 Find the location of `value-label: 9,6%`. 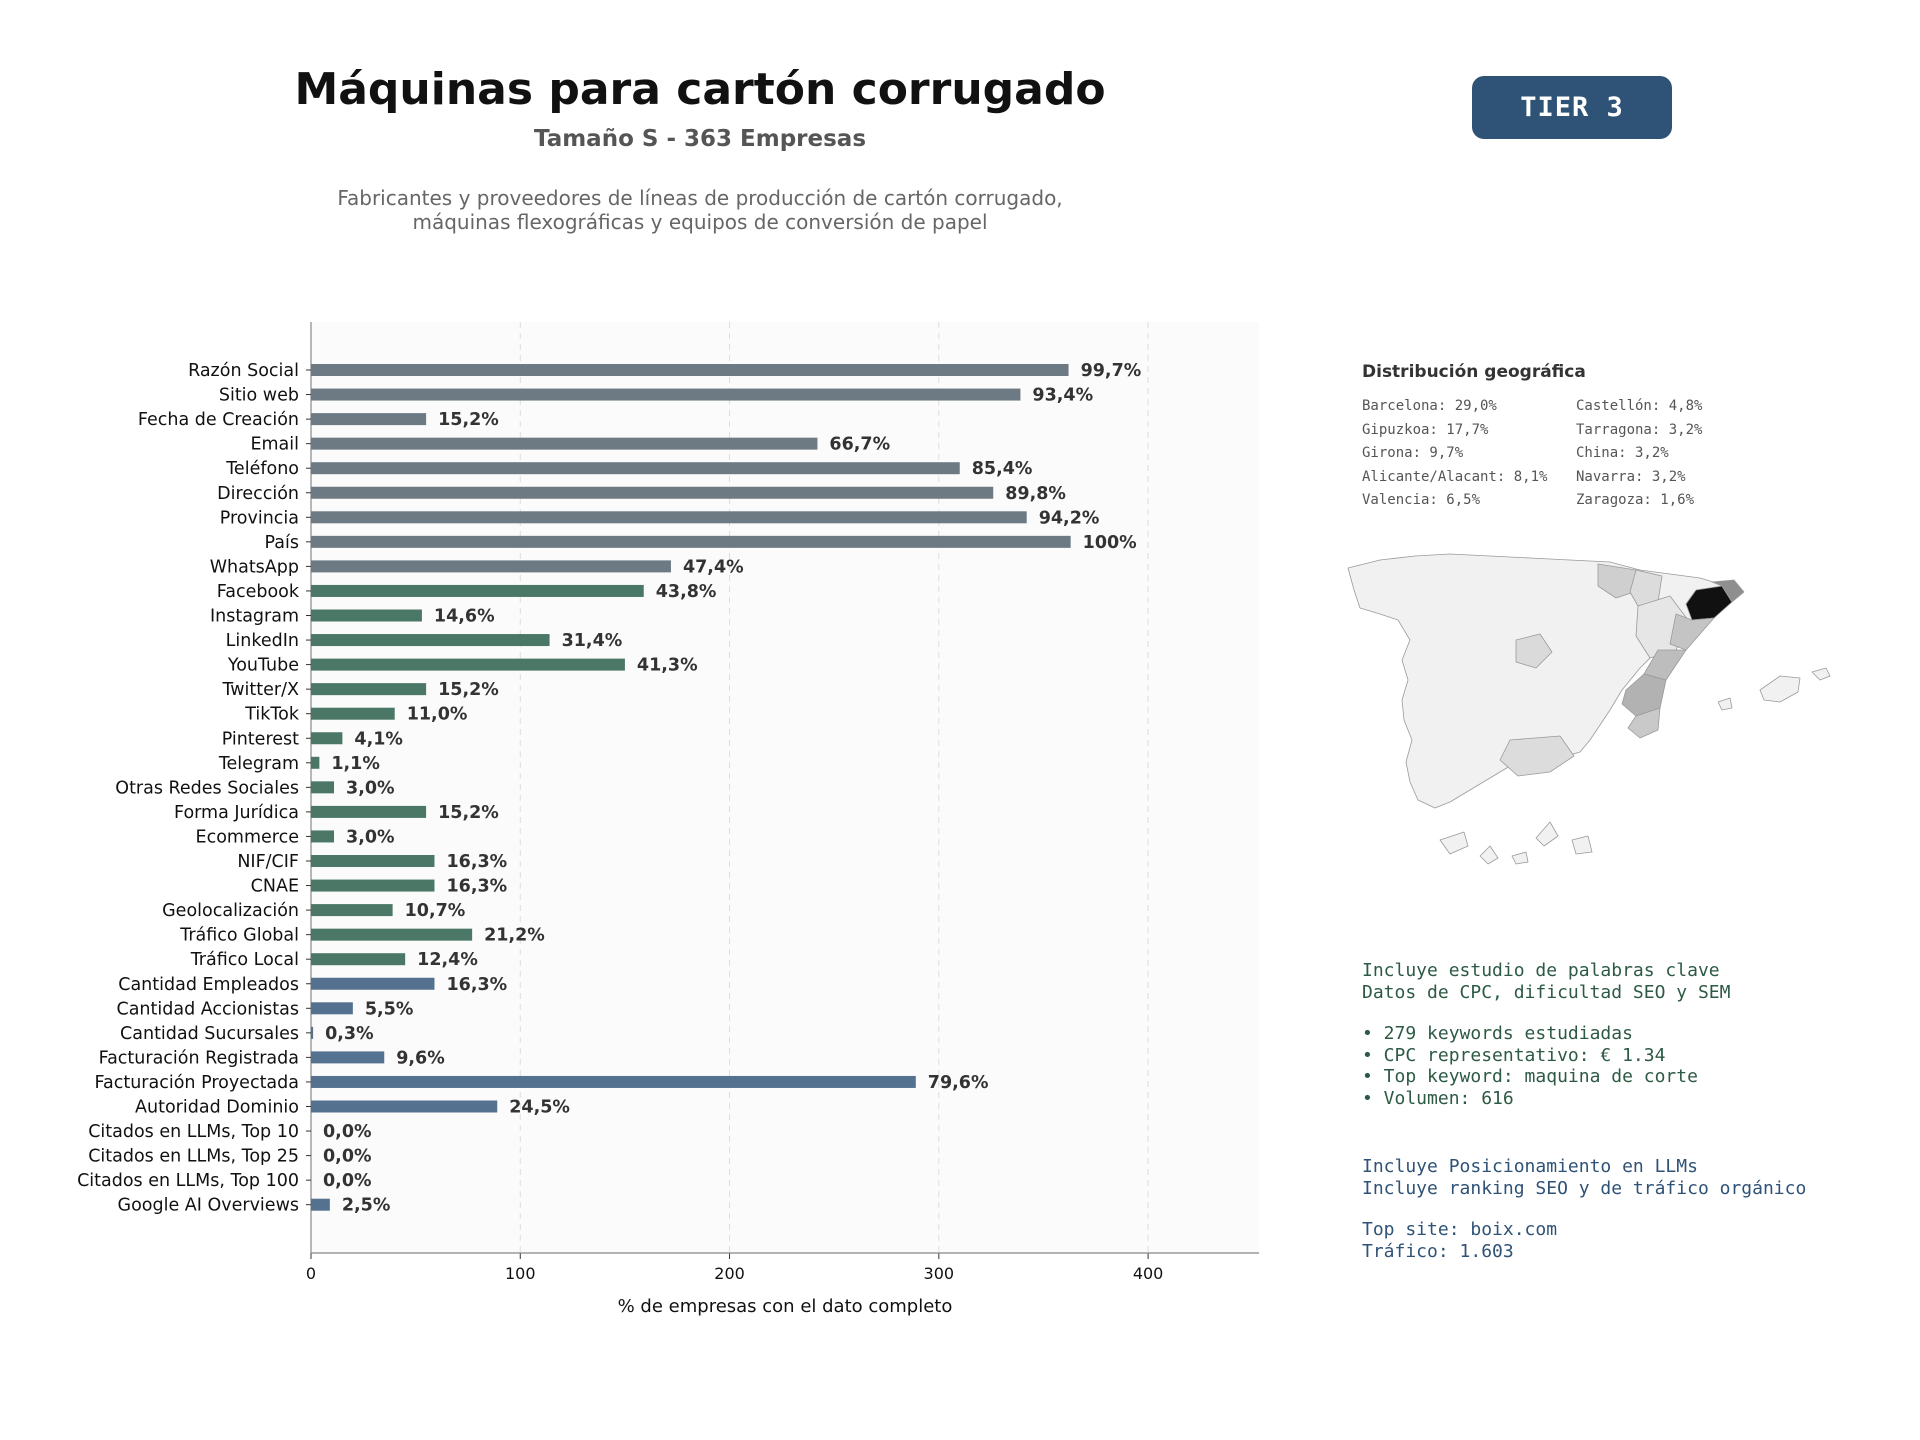

value-label: 9,6% is located at coordinates (420, 1058).